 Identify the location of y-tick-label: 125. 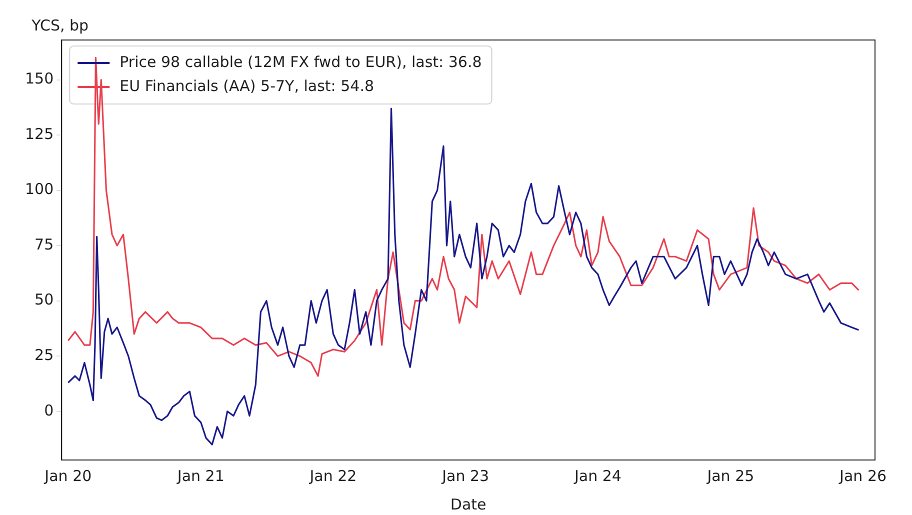
(39, 133).